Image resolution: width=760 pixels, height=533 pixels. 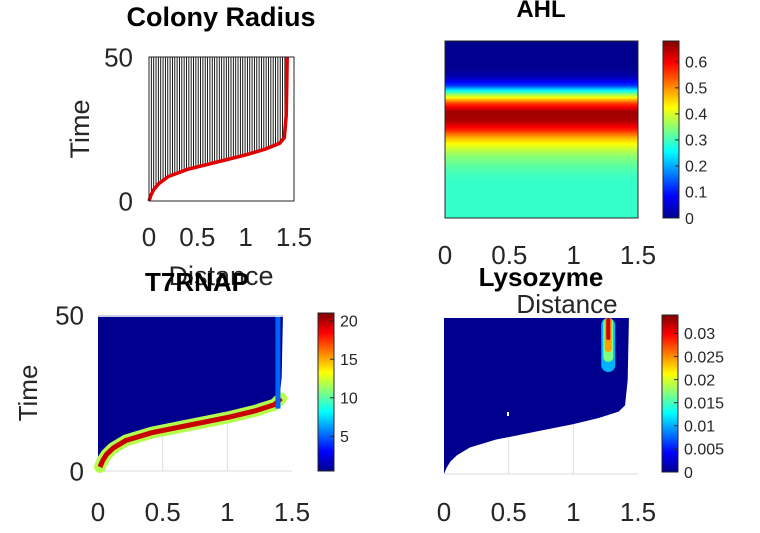 What do you see at coordinates (704, 357) in the screenshot?
I see `lyso-colorbar-tick-label: 0.025` at bounding box center [704, 357].